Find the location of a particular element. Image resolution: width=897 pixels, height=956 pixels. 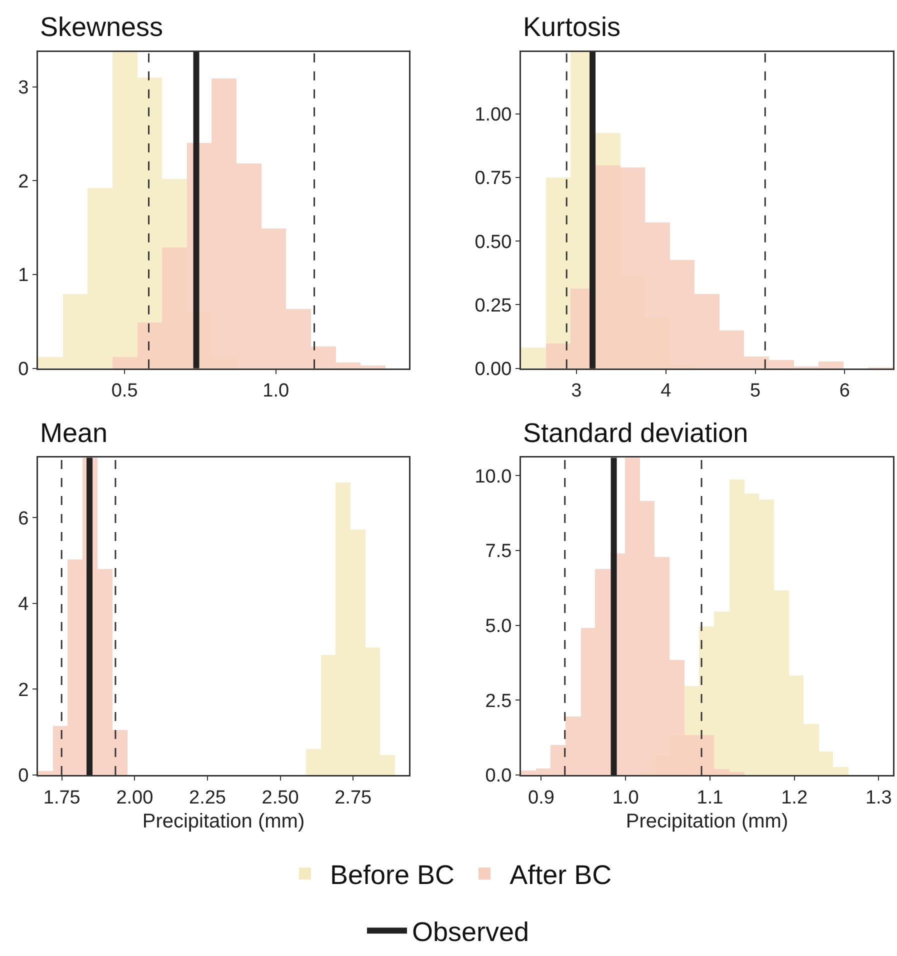

y-tick-label: 0.50 is located at coordinates (493, 242).